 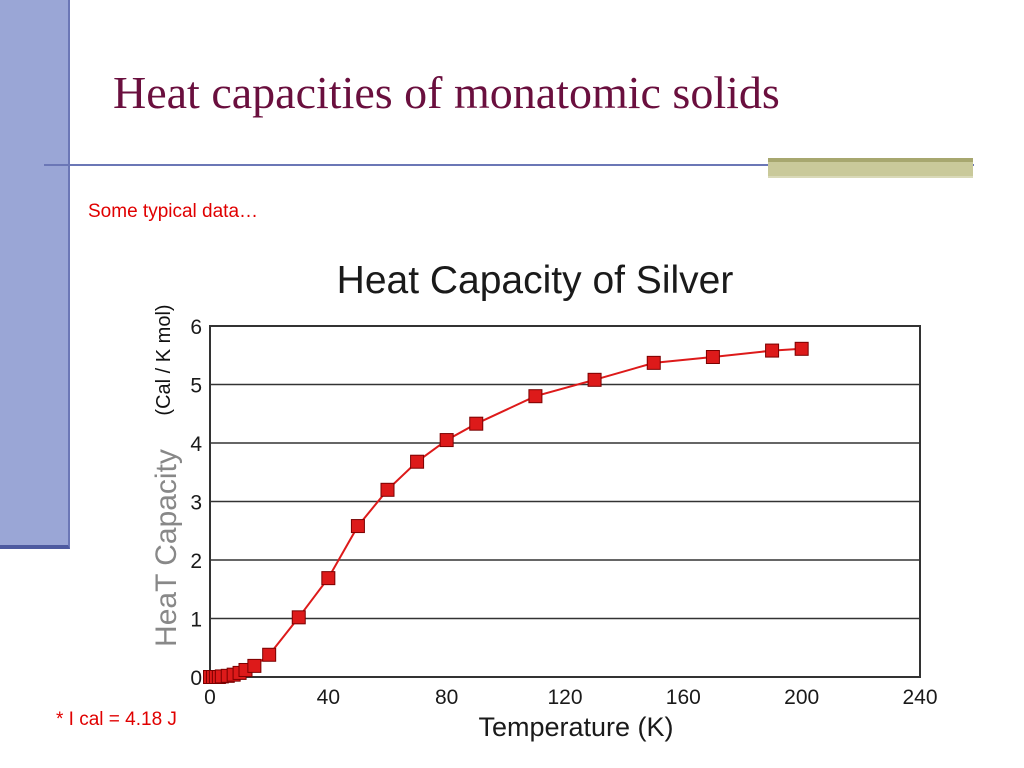 What do you see at coordinates (328, 697) in the screenshot?
I see `x-tick-label: 40` at bounding box center [328, 697].